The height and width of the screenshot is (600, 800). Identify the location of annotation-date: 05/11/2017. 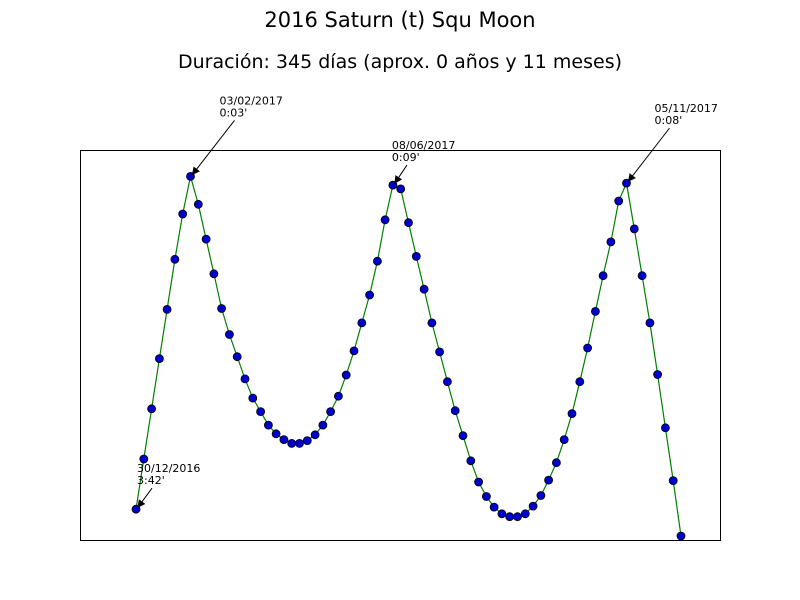
(686, 108).